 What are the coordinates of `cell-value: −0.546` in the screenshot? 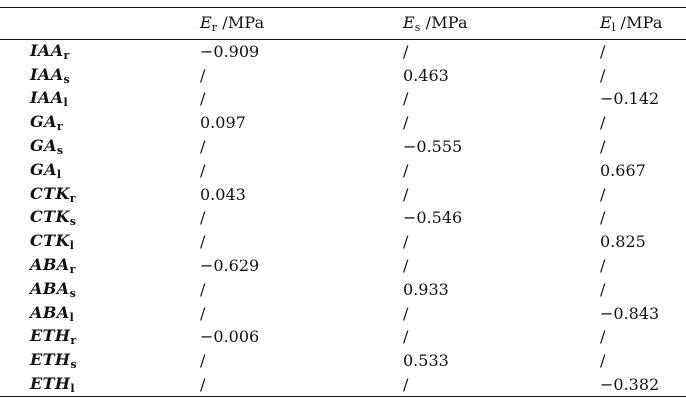 It's located at (433, 218).